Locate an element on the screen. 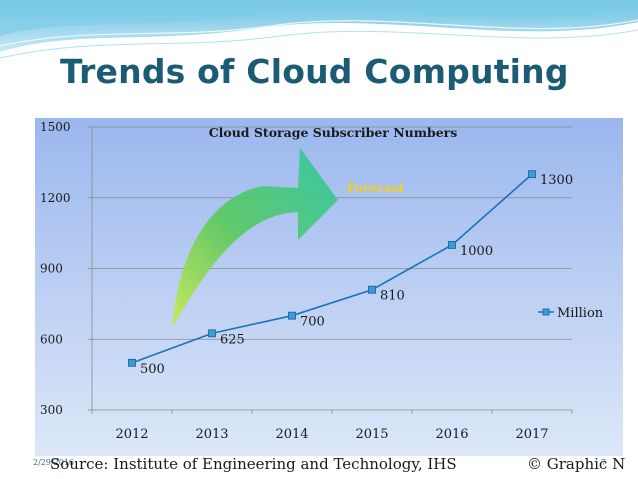 Image resolution: width=638 pixels, height=479 pixels. data-point-2012 is located at coordinates (132, 362).